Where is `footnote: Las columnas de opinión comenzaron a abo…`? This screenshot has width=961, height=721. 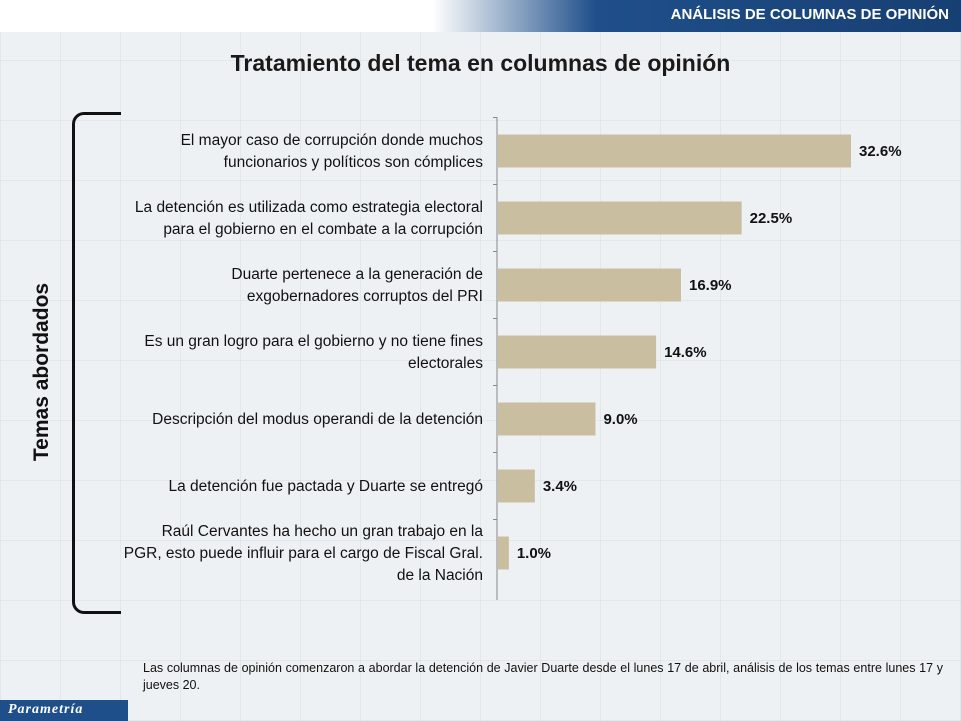 footnote: Las columnas de opinión comenzaron a abo… is located at coordinates (543, 676).